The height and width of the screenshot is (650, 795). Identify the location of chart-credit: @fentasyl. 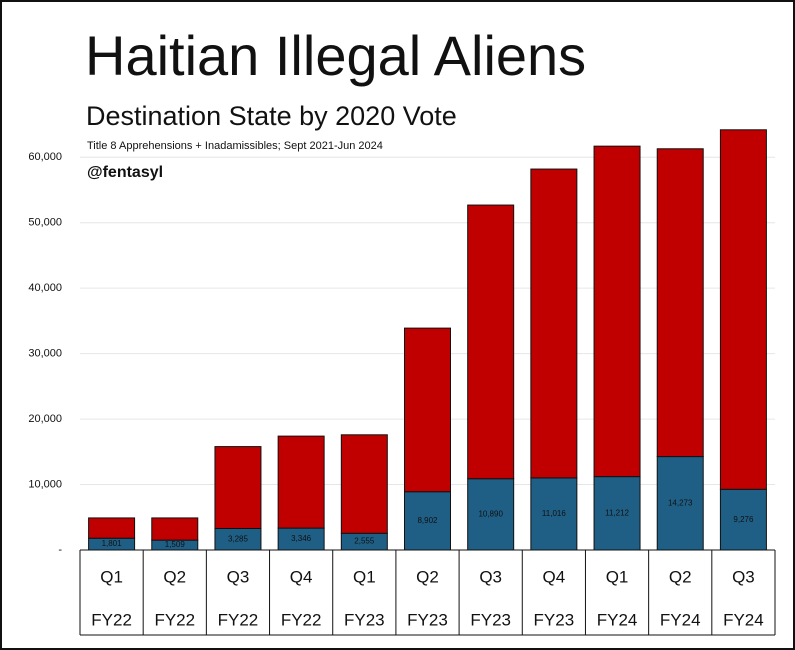
(125, 172).